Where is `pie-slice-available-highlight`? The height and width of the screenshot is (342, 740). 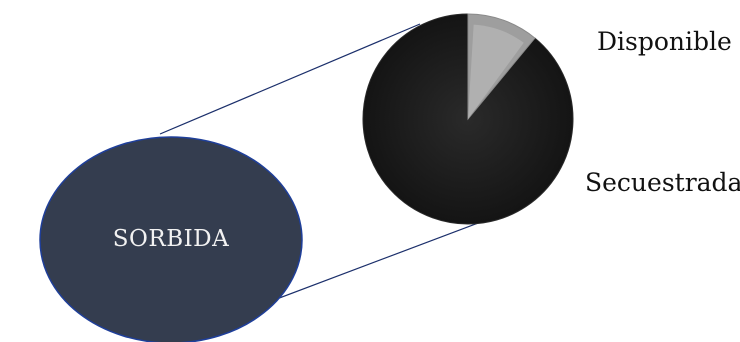
pie-slice-available-highlight is located at coordinates (496, 72).